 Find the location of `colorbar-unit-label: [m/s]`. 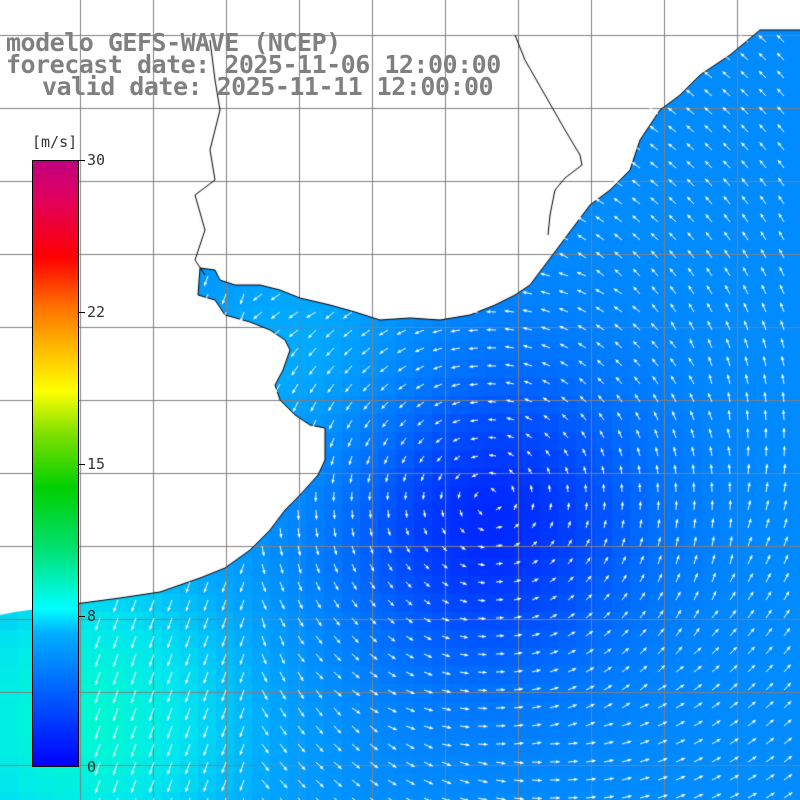

colorbar-unit-label: [m/s] is located at coordinates (55, 142).